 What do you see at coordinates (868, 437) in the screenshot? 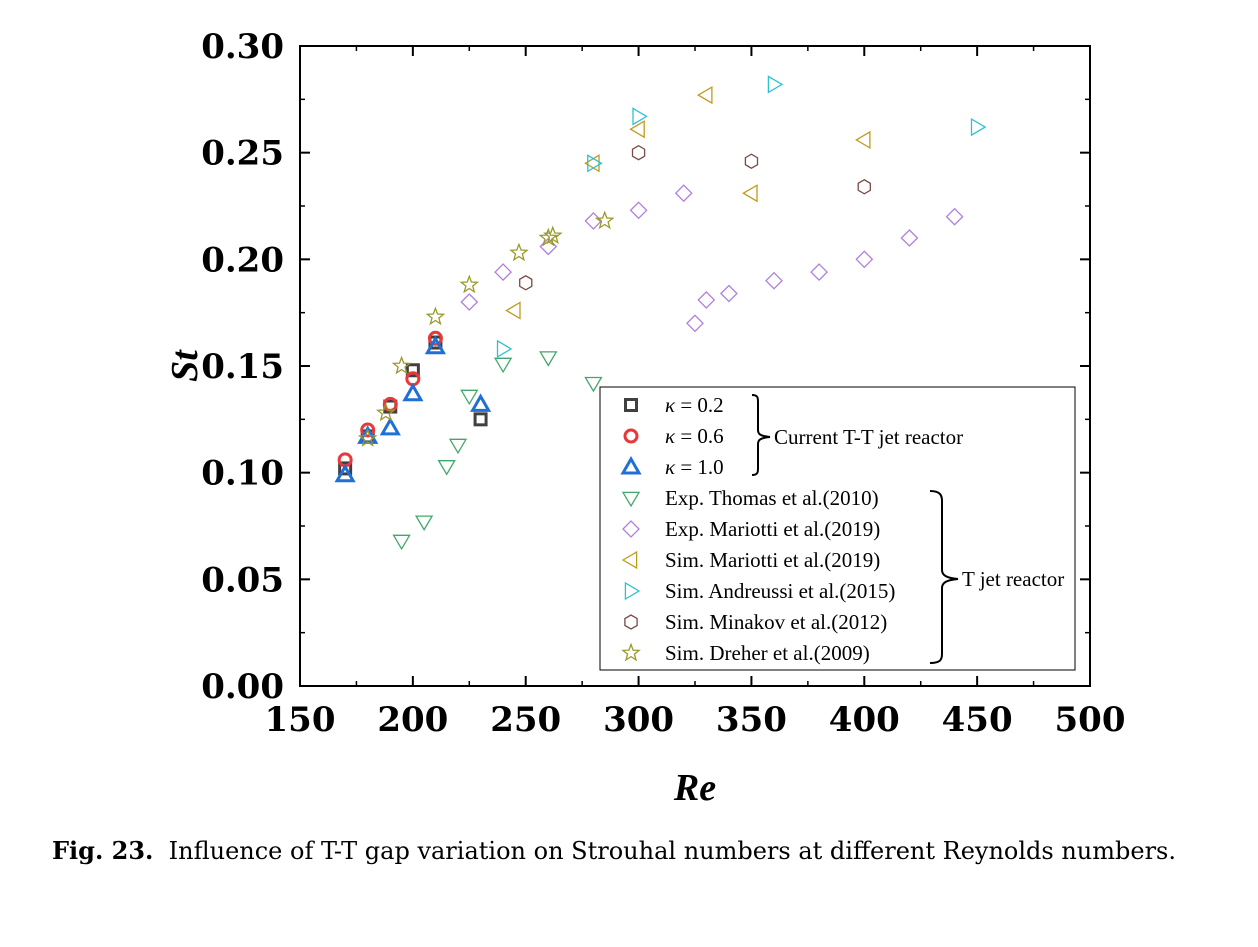
I see `legend-group-current: Current T-T jet reactor` at bounding box center [868, 437].